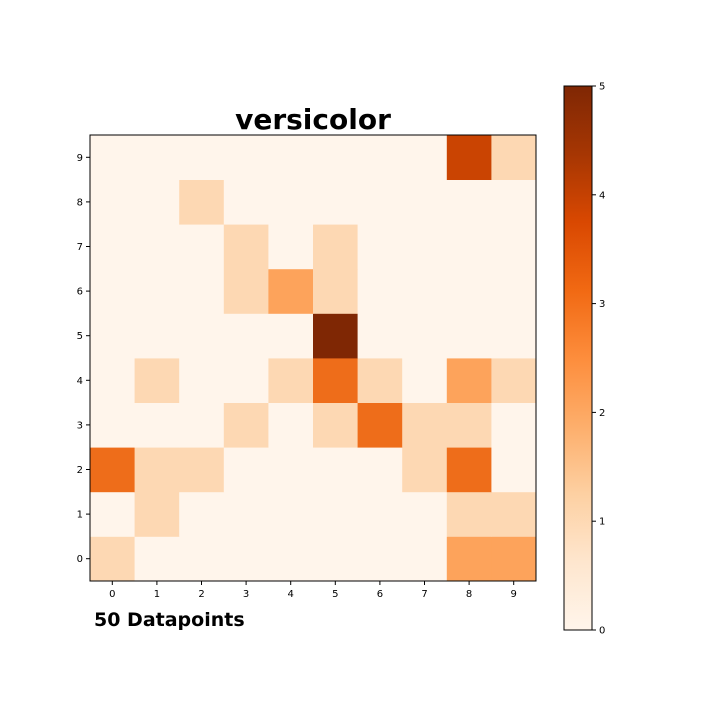  What do you see at coordinates (80, 202) in the screenshot?
I see `y-tick-label: 8` at bounding box center [80, 202].